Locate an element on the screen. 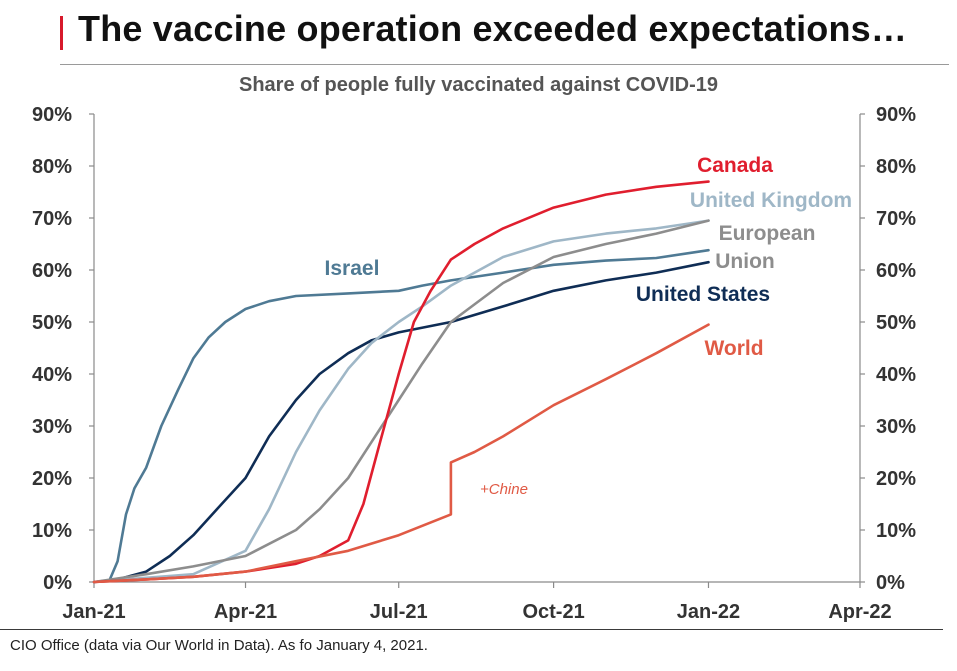 This screenshot has height=671, width=957. series-label-european-union-2: Union is located at coordinates (744, 261).